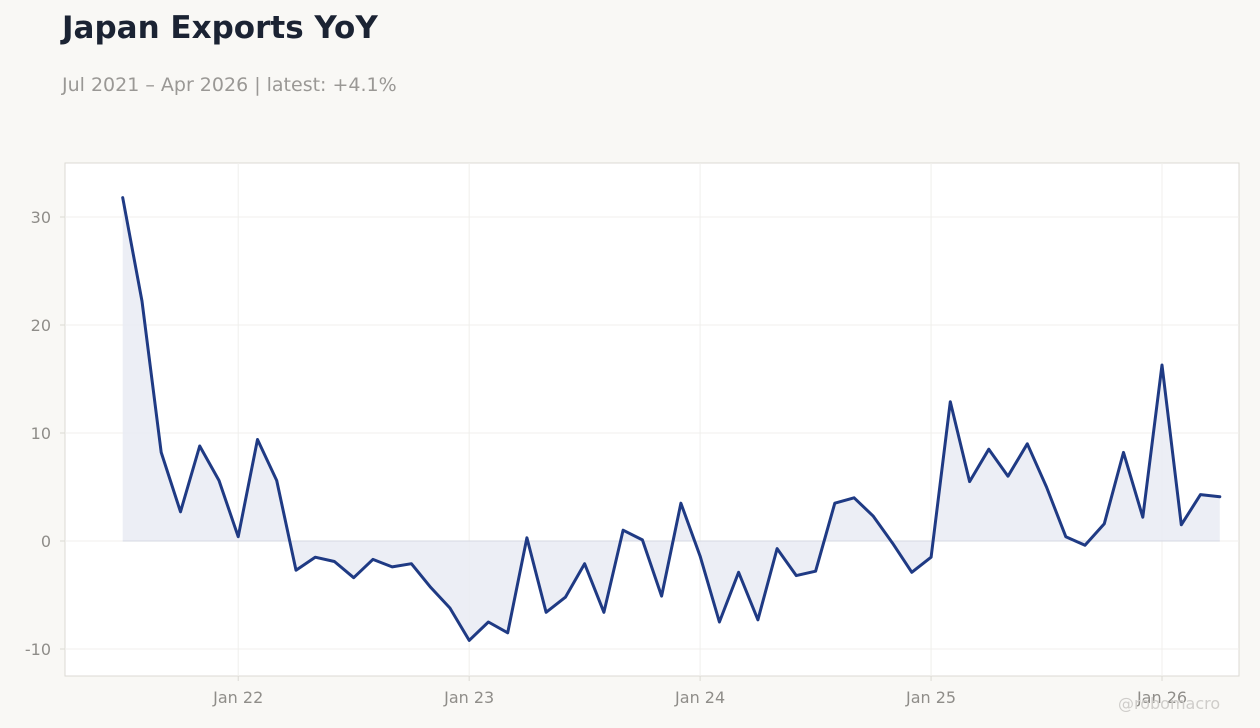  Describe the element at coordinates (220, 28) in the screenshot. I see `chart-title: Japan Exports YoY` at that location.